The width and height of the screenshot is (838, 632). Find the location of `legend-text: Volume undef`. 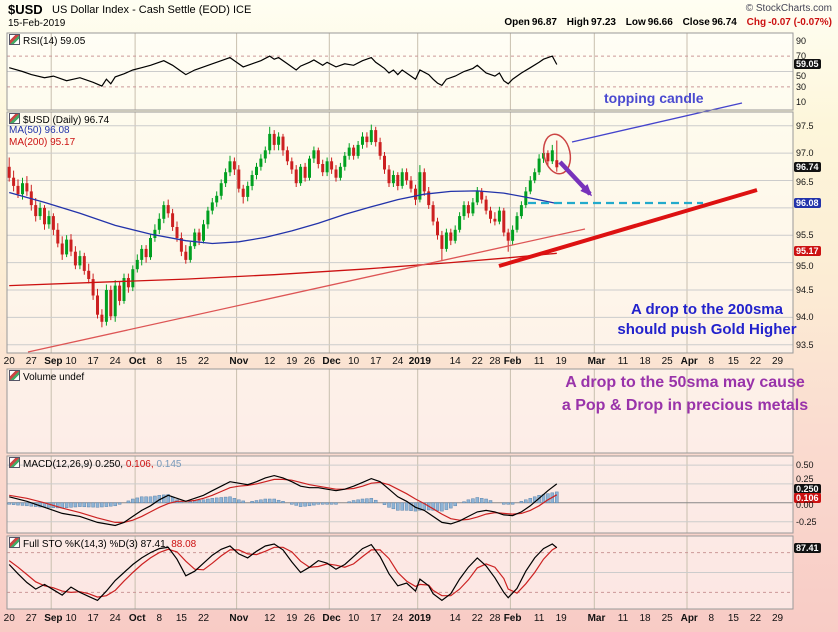

legend-text: Volume undef is located at coordinates (54, 377).